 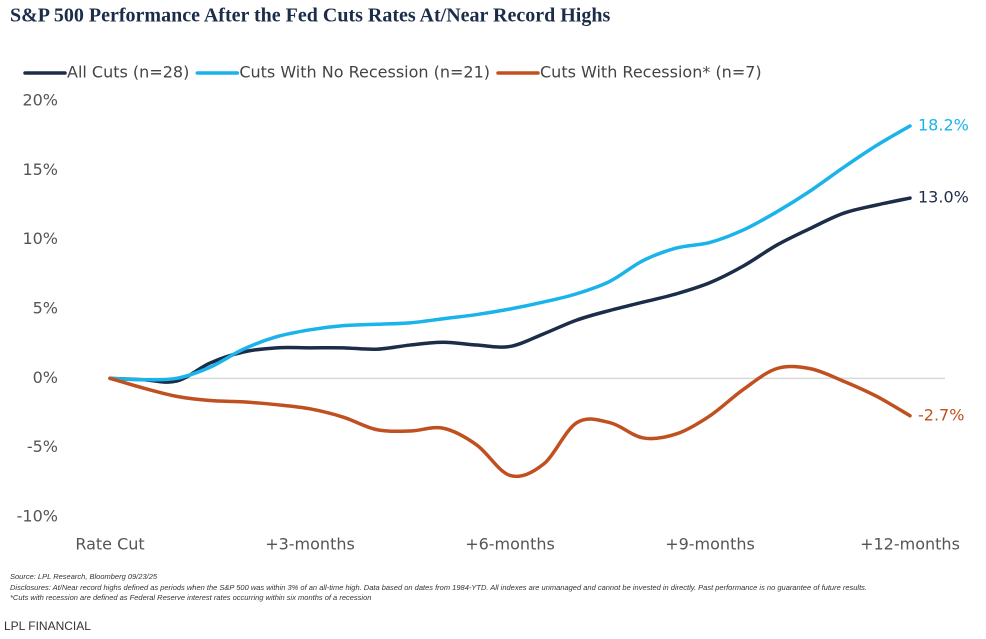 I want to click on x-tick-label: +9-months, so click(x=710, y=544).